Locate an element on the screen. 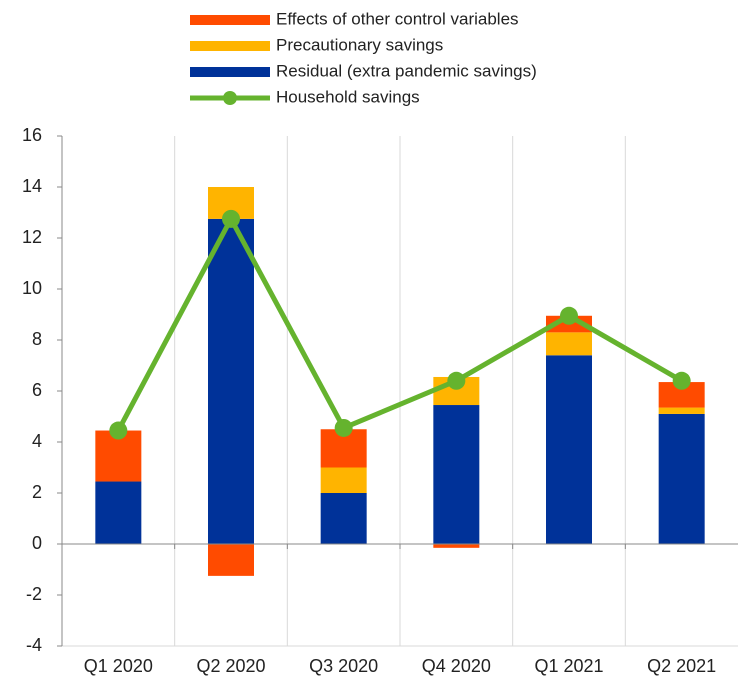 Image resolution: width=738 pixels, height=684 pixels. y-tick-label: -2 is located at coordinates (34, 594).